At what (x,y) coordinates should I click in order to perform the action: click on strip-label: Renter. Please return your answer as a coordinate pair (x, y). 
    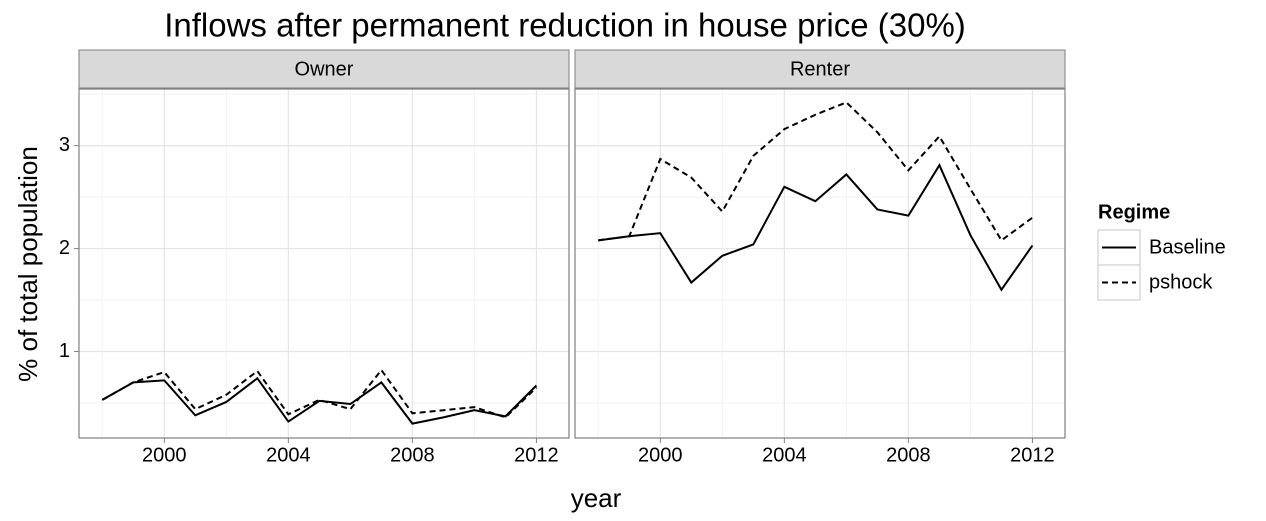
    Looking at the image, I should click on (820, 69).